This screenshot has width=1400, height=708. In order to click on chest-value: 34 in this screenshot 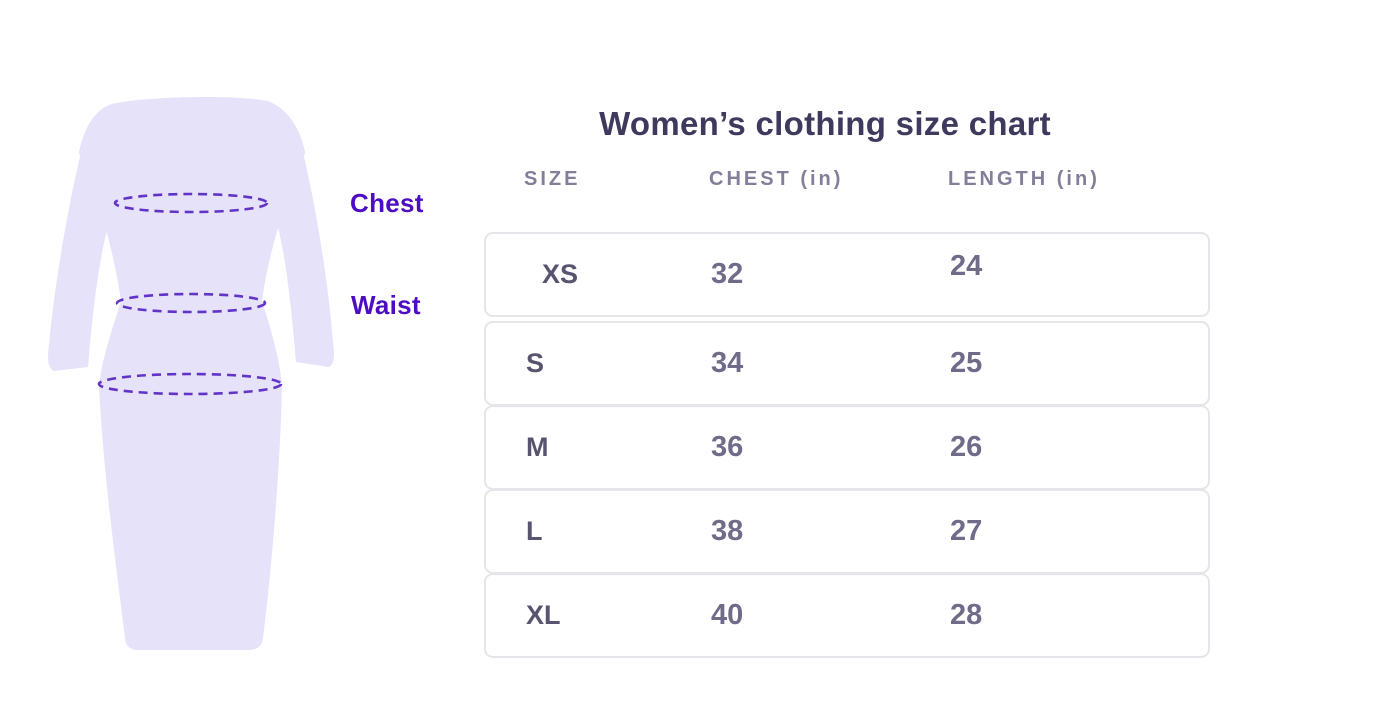, I will do `click(727, 363)`.